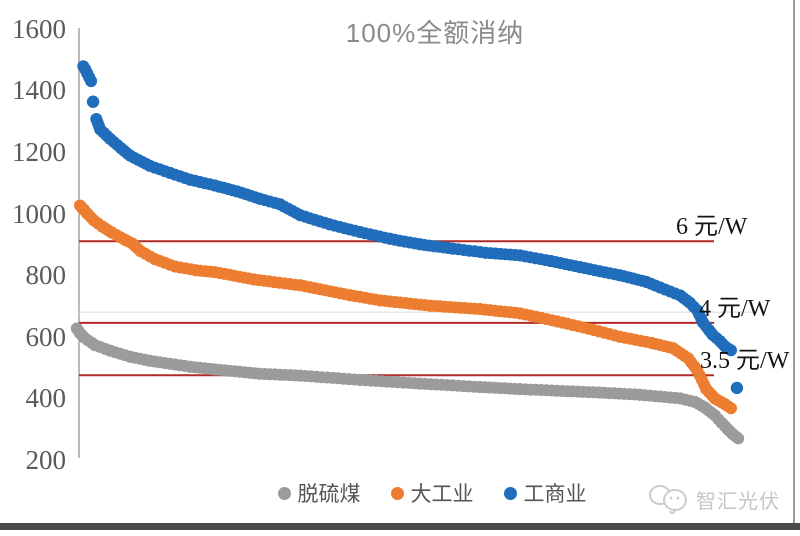 This screenshot has width=800, height=536. I want to click on threshold-label-2: 3.5 元/W, so click(745, 361).